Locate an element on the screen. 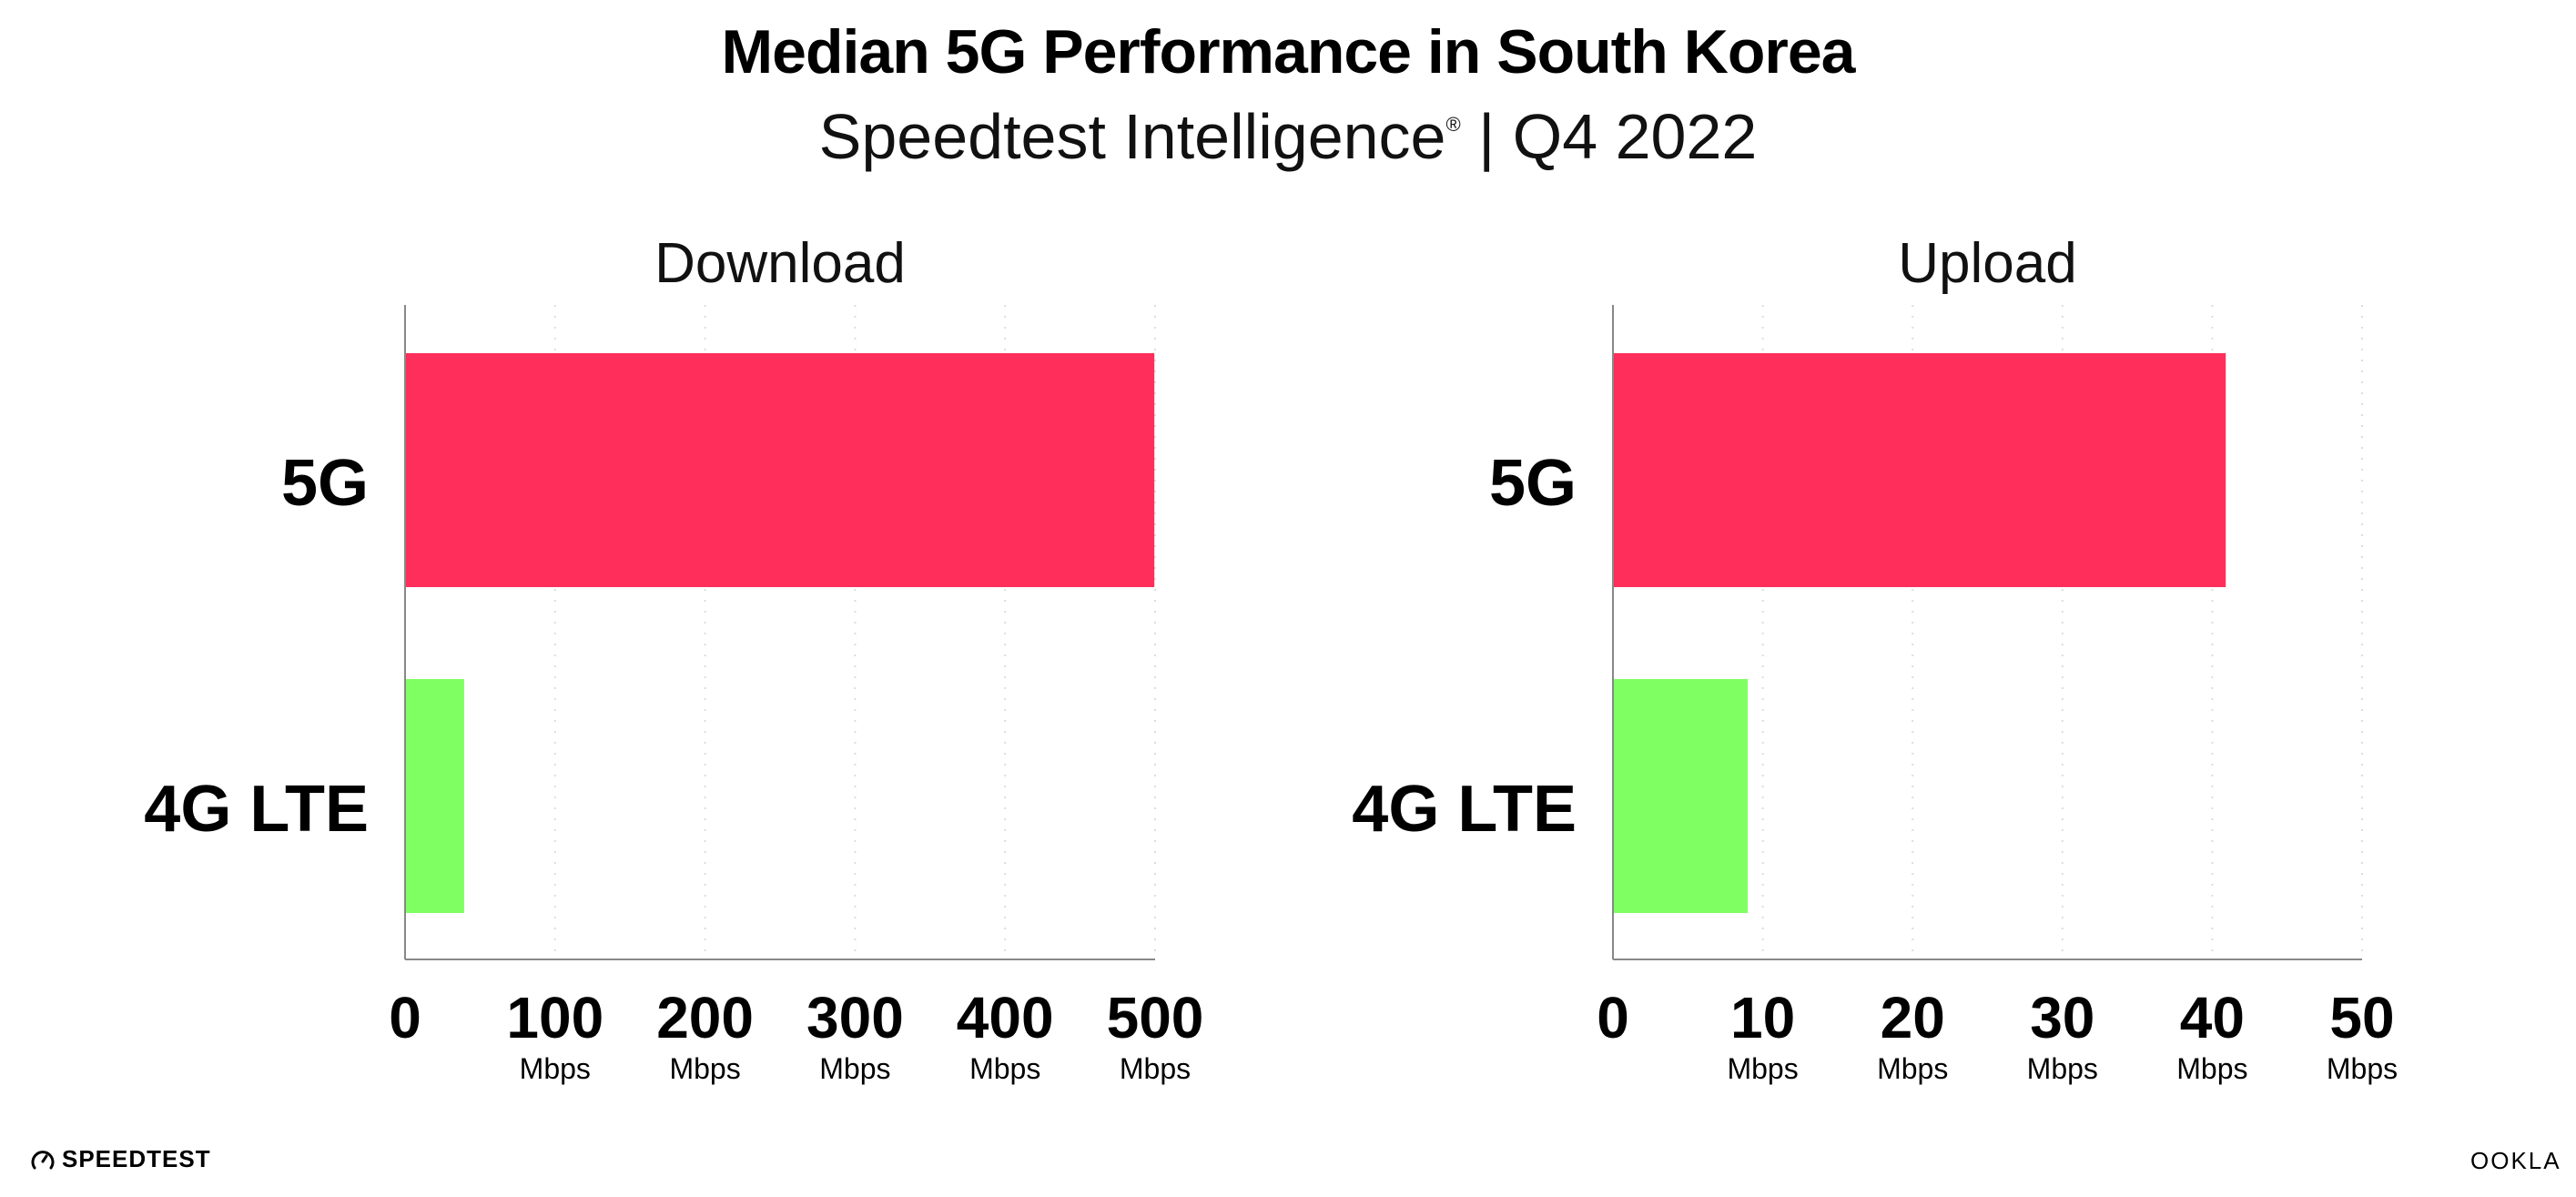 This screenshot has width=2576, height=1197. tick-label: 100 is located at coordinates (554, 1018).